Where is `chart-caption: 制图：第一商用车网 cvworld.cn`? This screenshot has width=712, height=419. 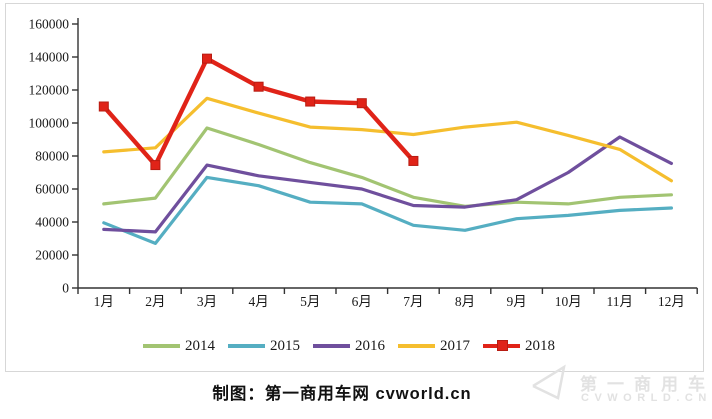
chart-caption: 制图：第一商用车网 cvworld.cn is located at coordinates (342, 394).